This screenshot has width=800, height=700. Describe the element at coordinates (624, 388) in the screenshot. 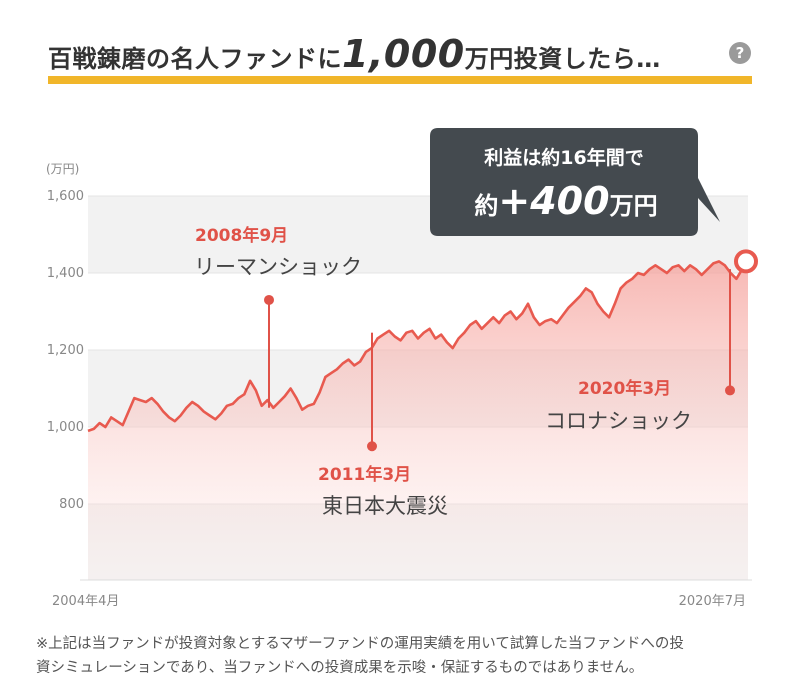

I see `event-date: 2020年3月` at that location.